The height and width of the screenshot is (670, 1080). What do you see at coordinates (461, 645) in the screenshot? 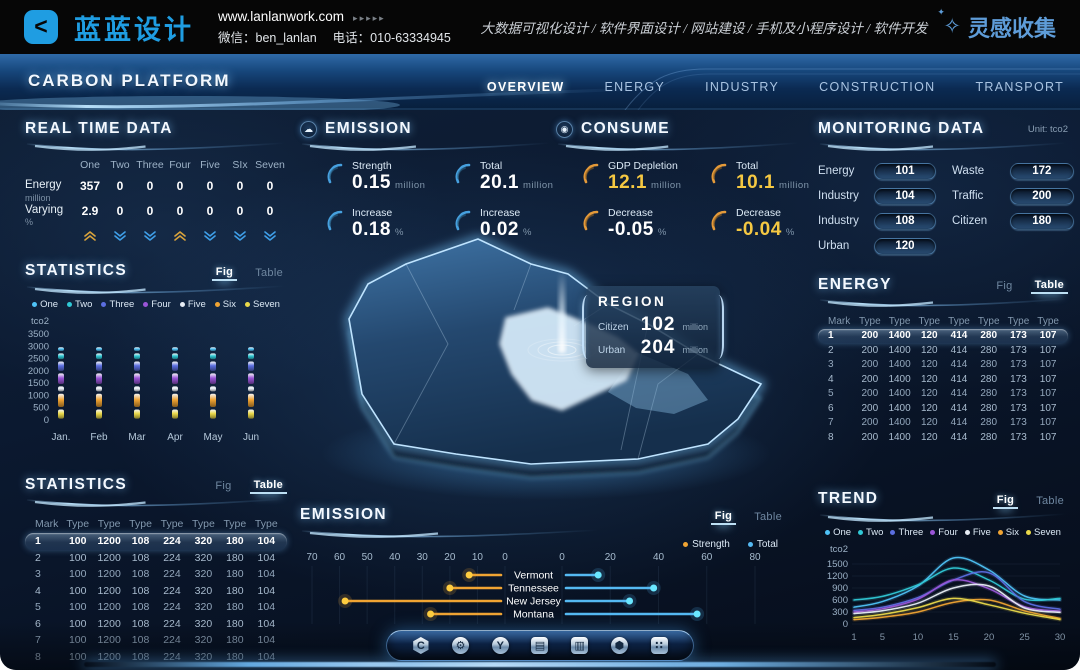
I see `gear-icon: ⚙` at bounding box center [461, 645].